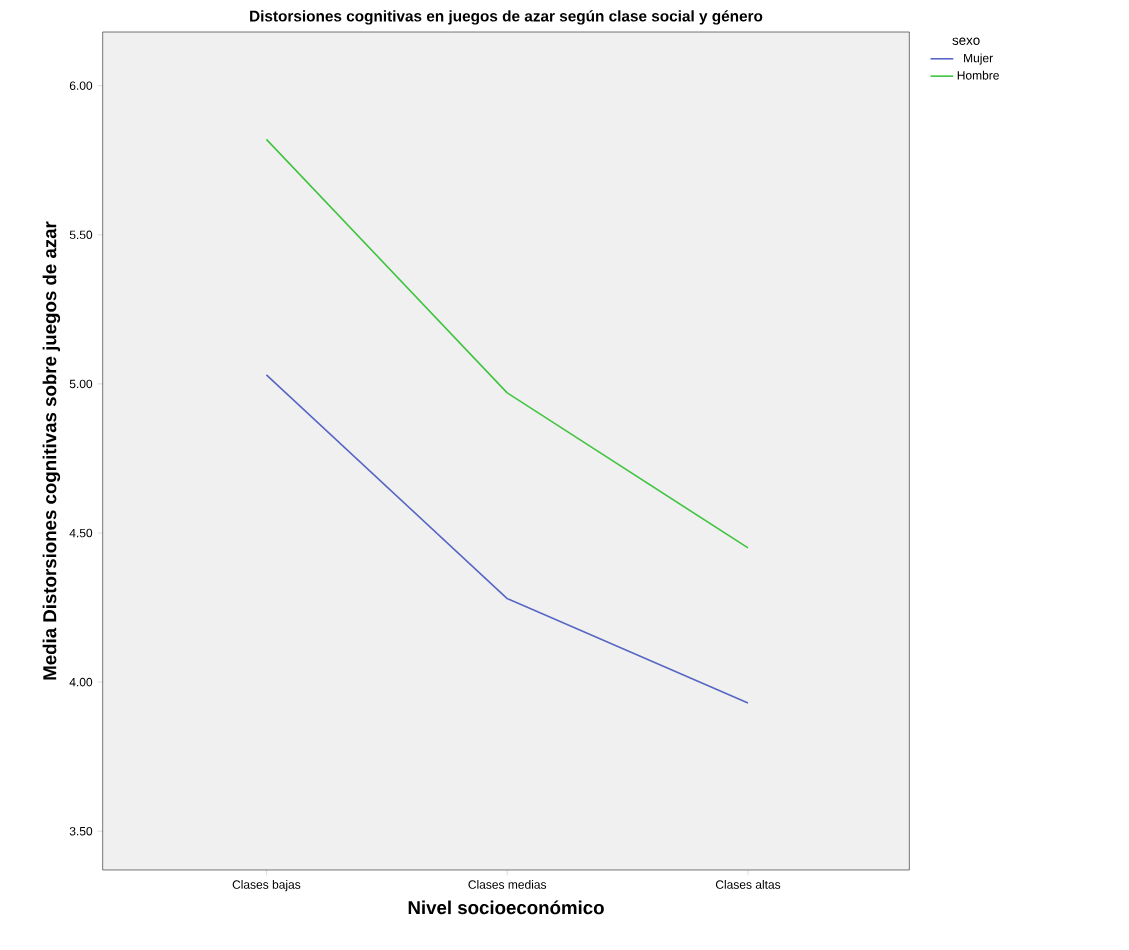 The width and height of the screenshot is (1129, 950). Describe the element at coordinates (266, 886) in the screenshot. I see `x-tick-label: Clases bajas` at that location.